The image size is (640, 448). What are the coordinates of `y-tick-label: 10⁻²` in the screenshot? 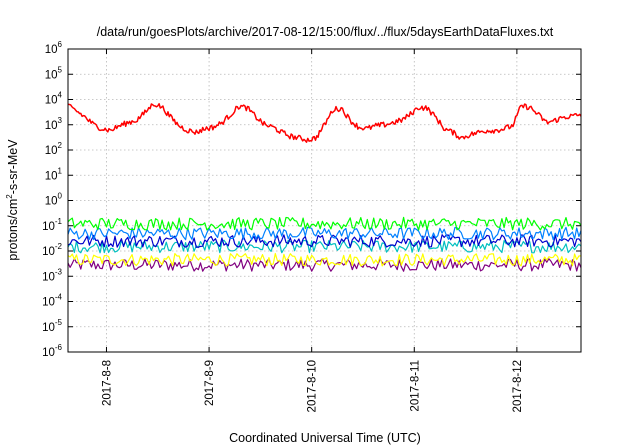 It's located at (52, 250).